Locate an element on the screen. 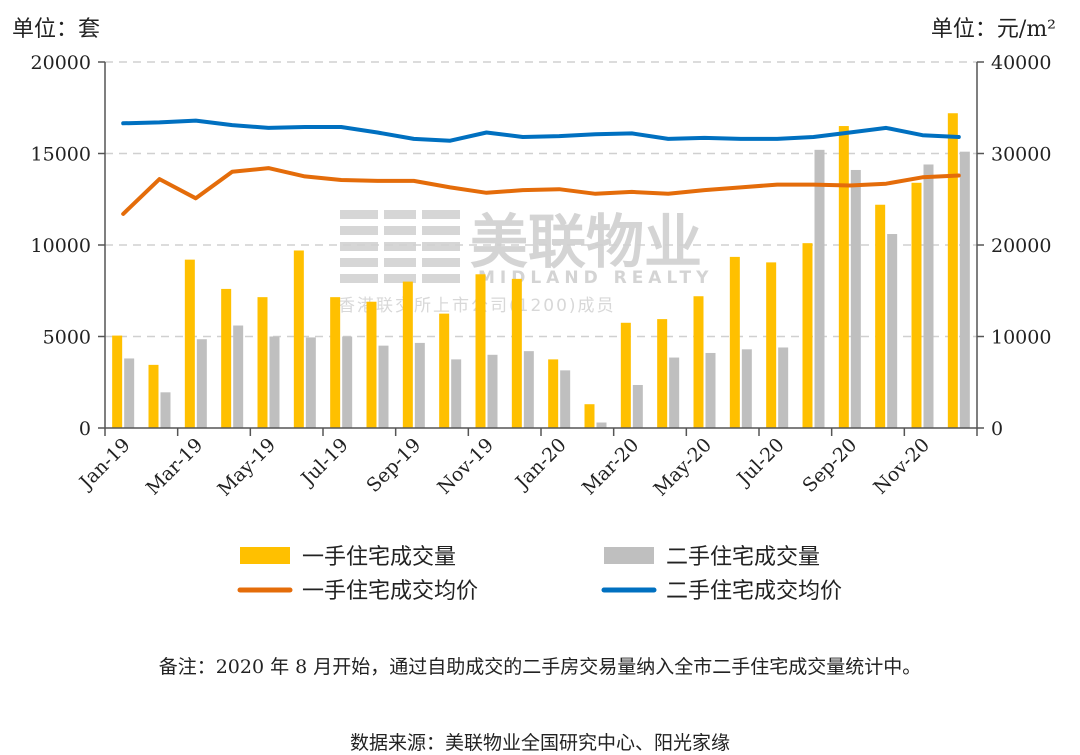 This screenshot has height=755, width=1080. x-tick-label: Jan-20 is located at coordinates (540, 464).